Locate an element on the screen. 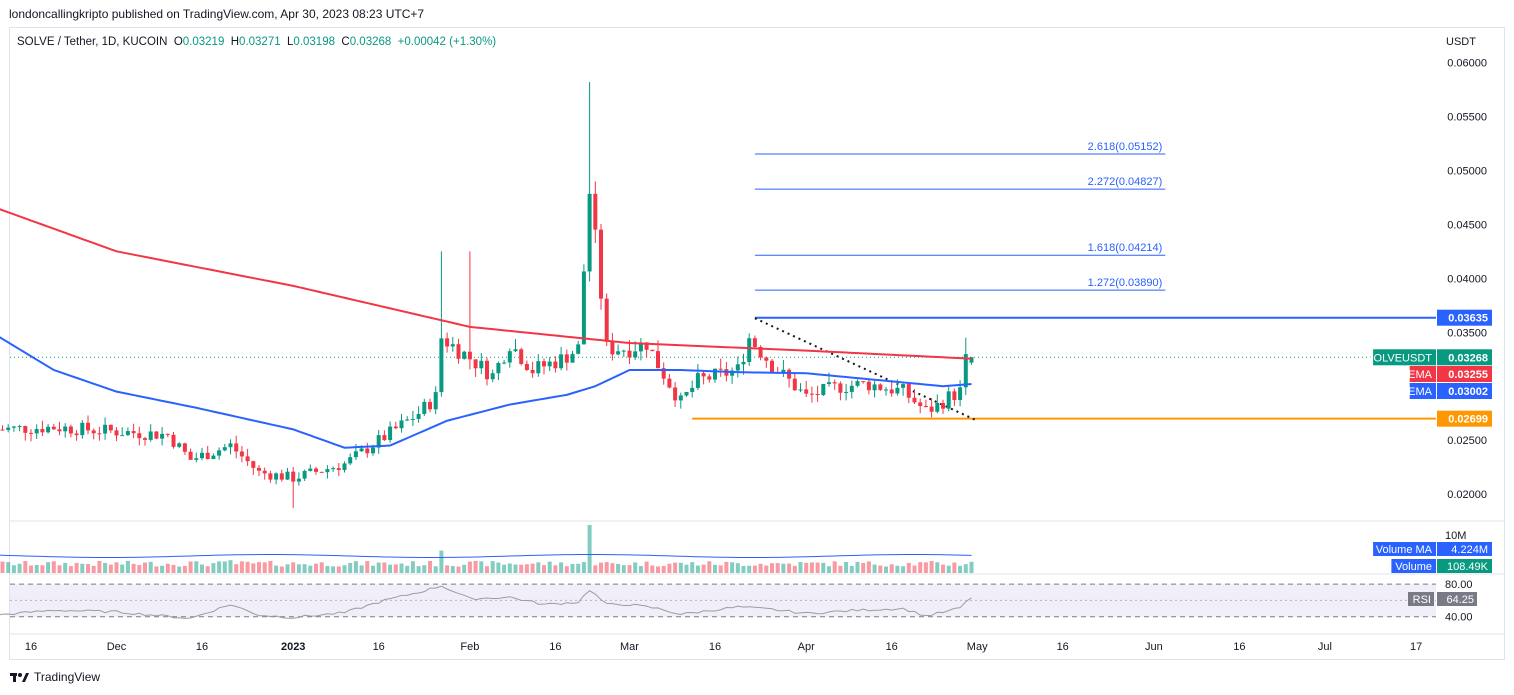 The height and width of the screenshot is (695, 1514). ema-fast-badge: 0.03002 is located at coordinates (1468, 392).